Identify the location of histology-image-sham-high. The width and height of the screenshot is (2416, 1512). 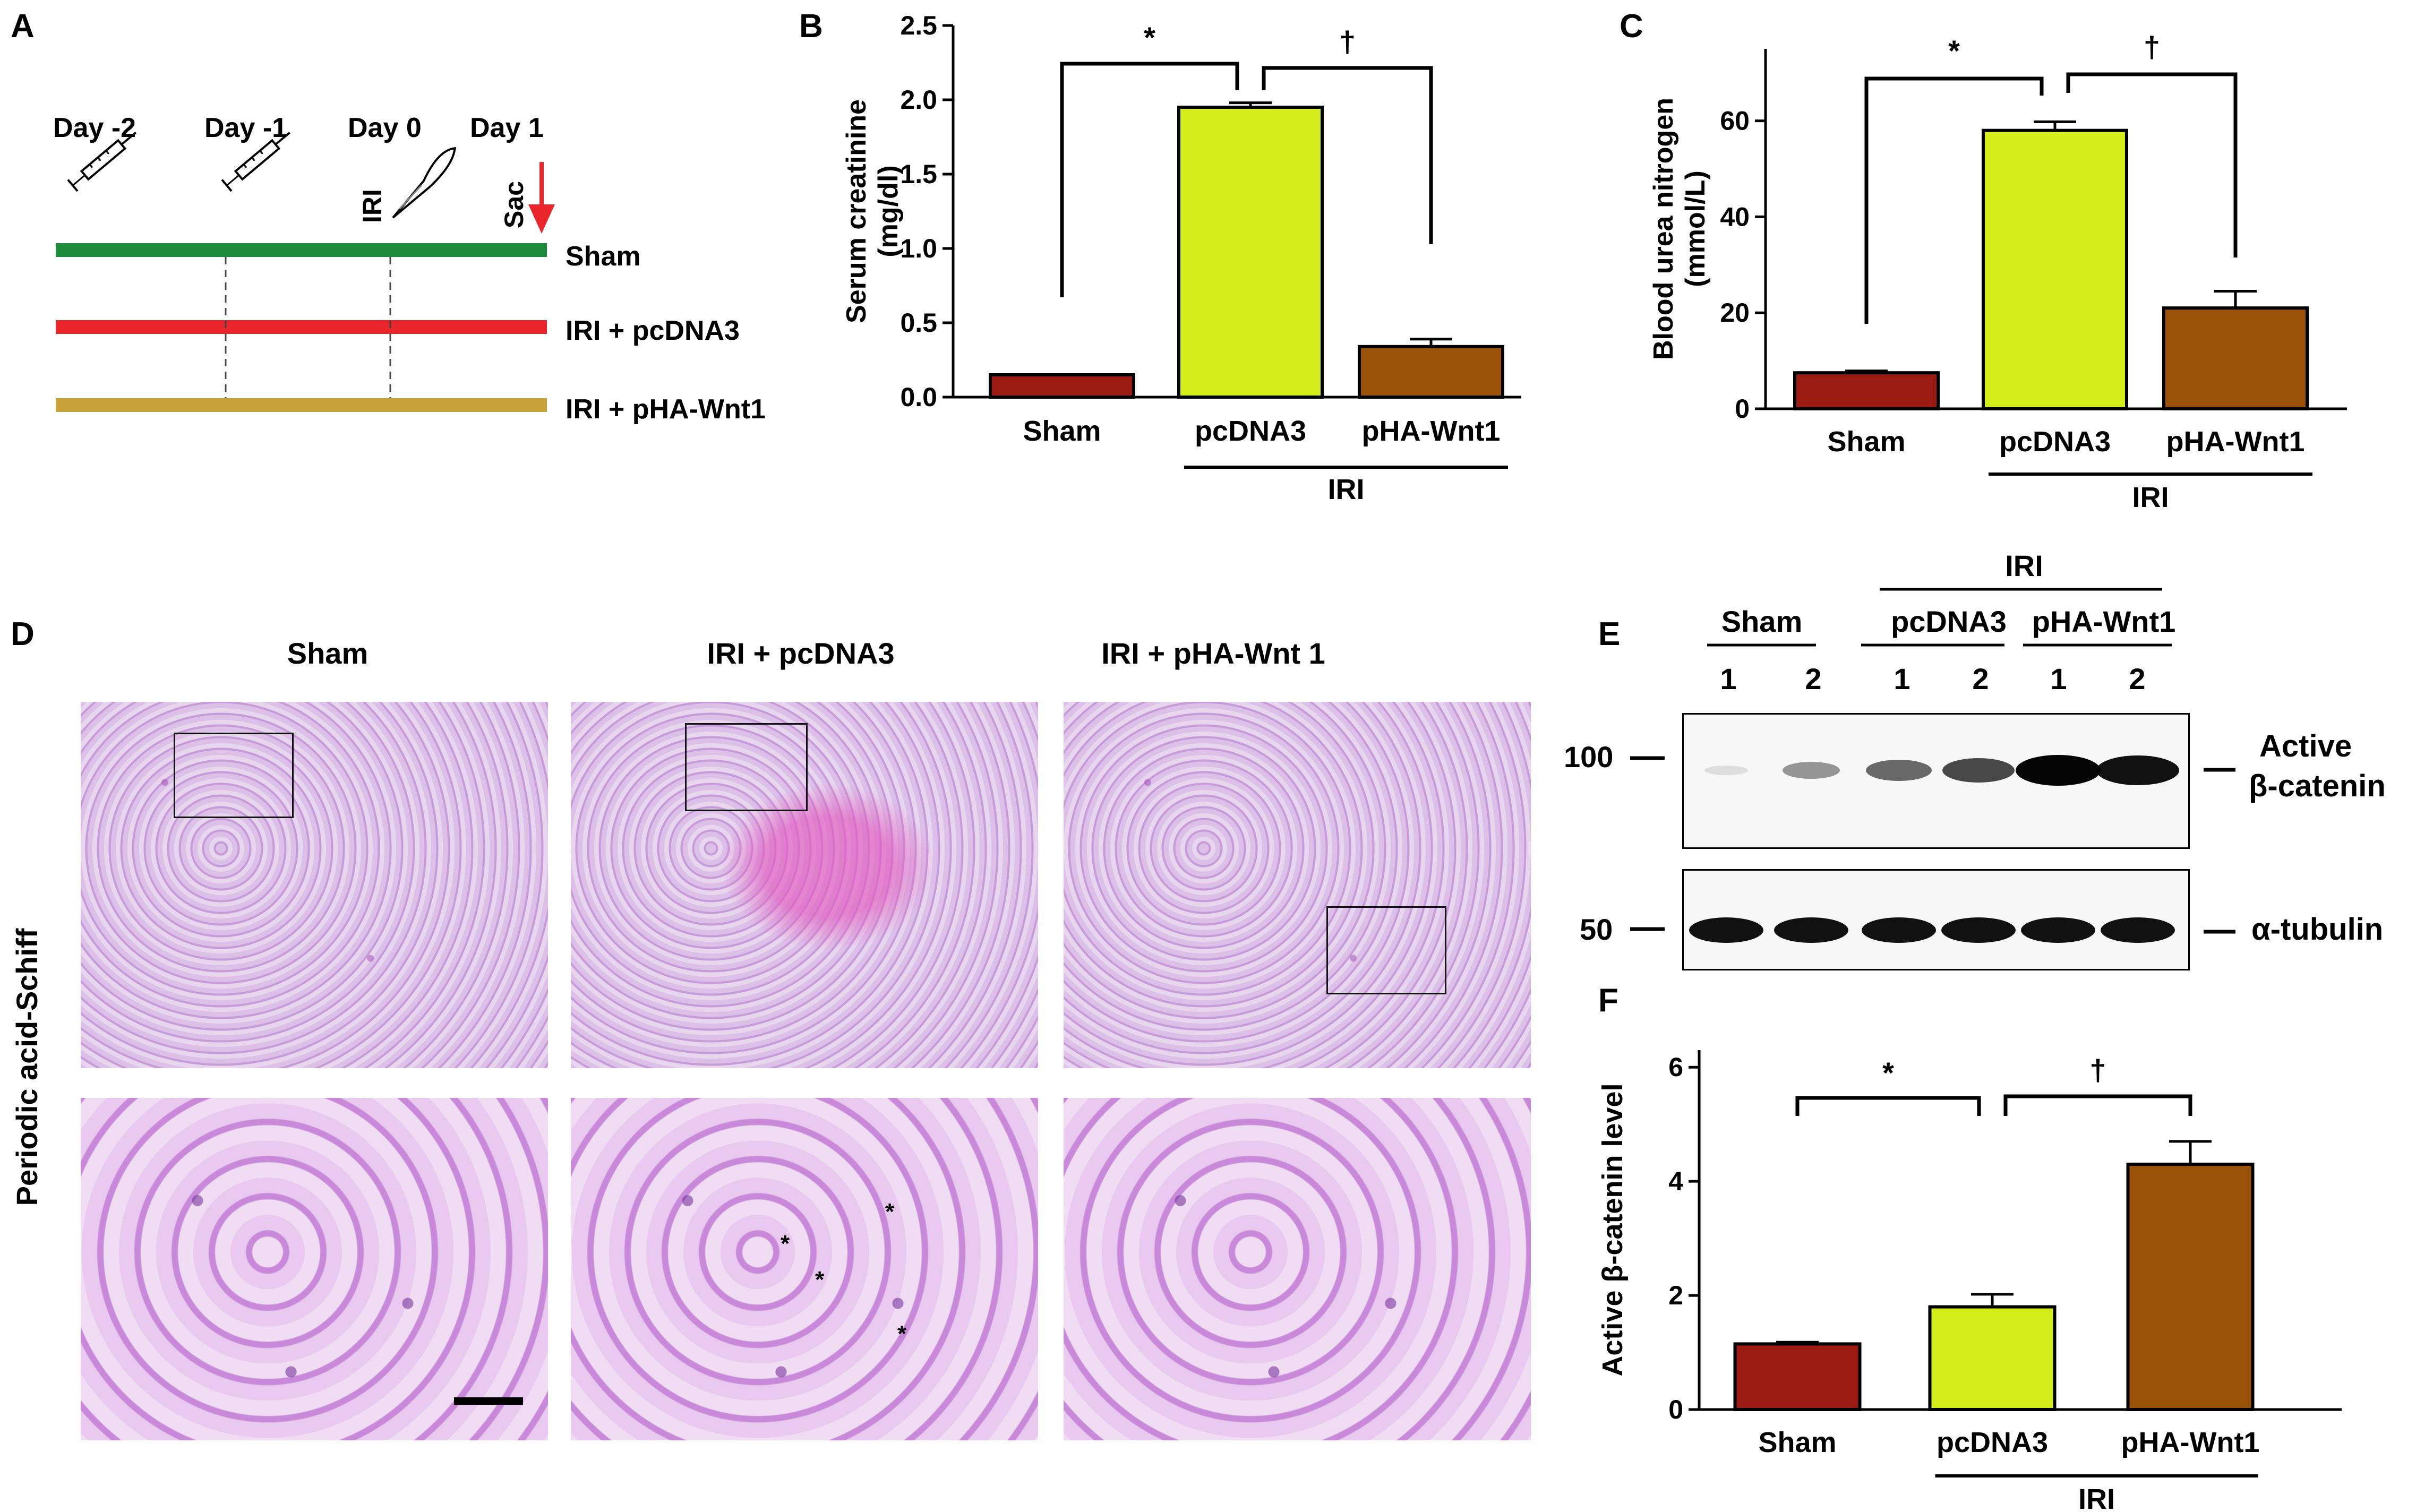
(314, 1269).